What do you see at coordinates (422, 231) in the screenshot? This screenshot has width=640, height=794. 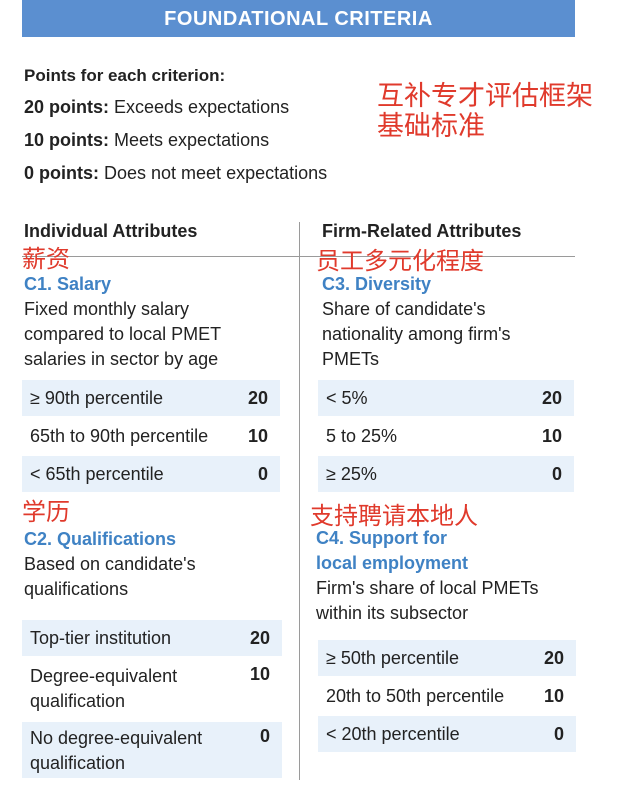 I see `right-column-header: Firm-Related Attributes` at bounding box center [422, 231].